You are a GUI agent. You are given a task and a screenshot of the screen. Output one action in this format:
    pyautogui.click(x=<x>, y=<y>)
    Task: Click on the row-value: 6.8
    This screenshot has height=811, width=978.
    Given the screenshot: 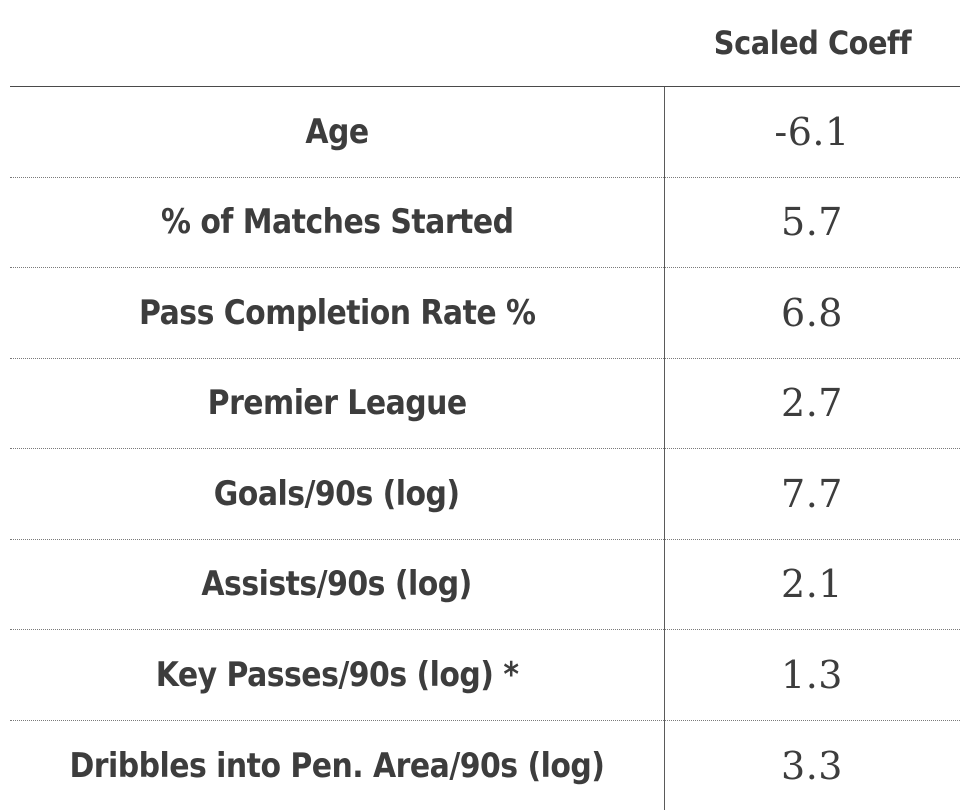 What is the action you would take?
    pyautogui.click(x=812, y=313)
    